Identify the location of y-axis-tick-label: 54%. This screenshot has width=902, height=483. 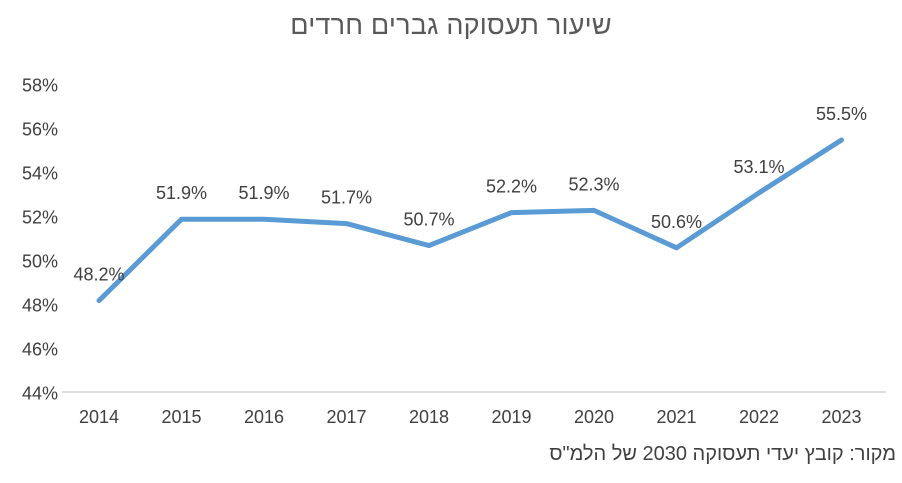
(40, 173).